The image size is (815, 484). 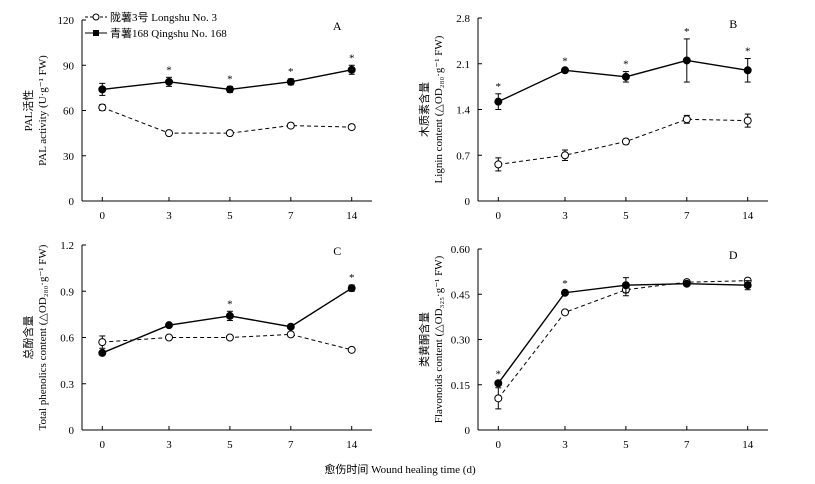 What do you see at coordinates (733, 24) in the screenshot?
I see `panel-b-letter: B` at bounding box center [733, 24].